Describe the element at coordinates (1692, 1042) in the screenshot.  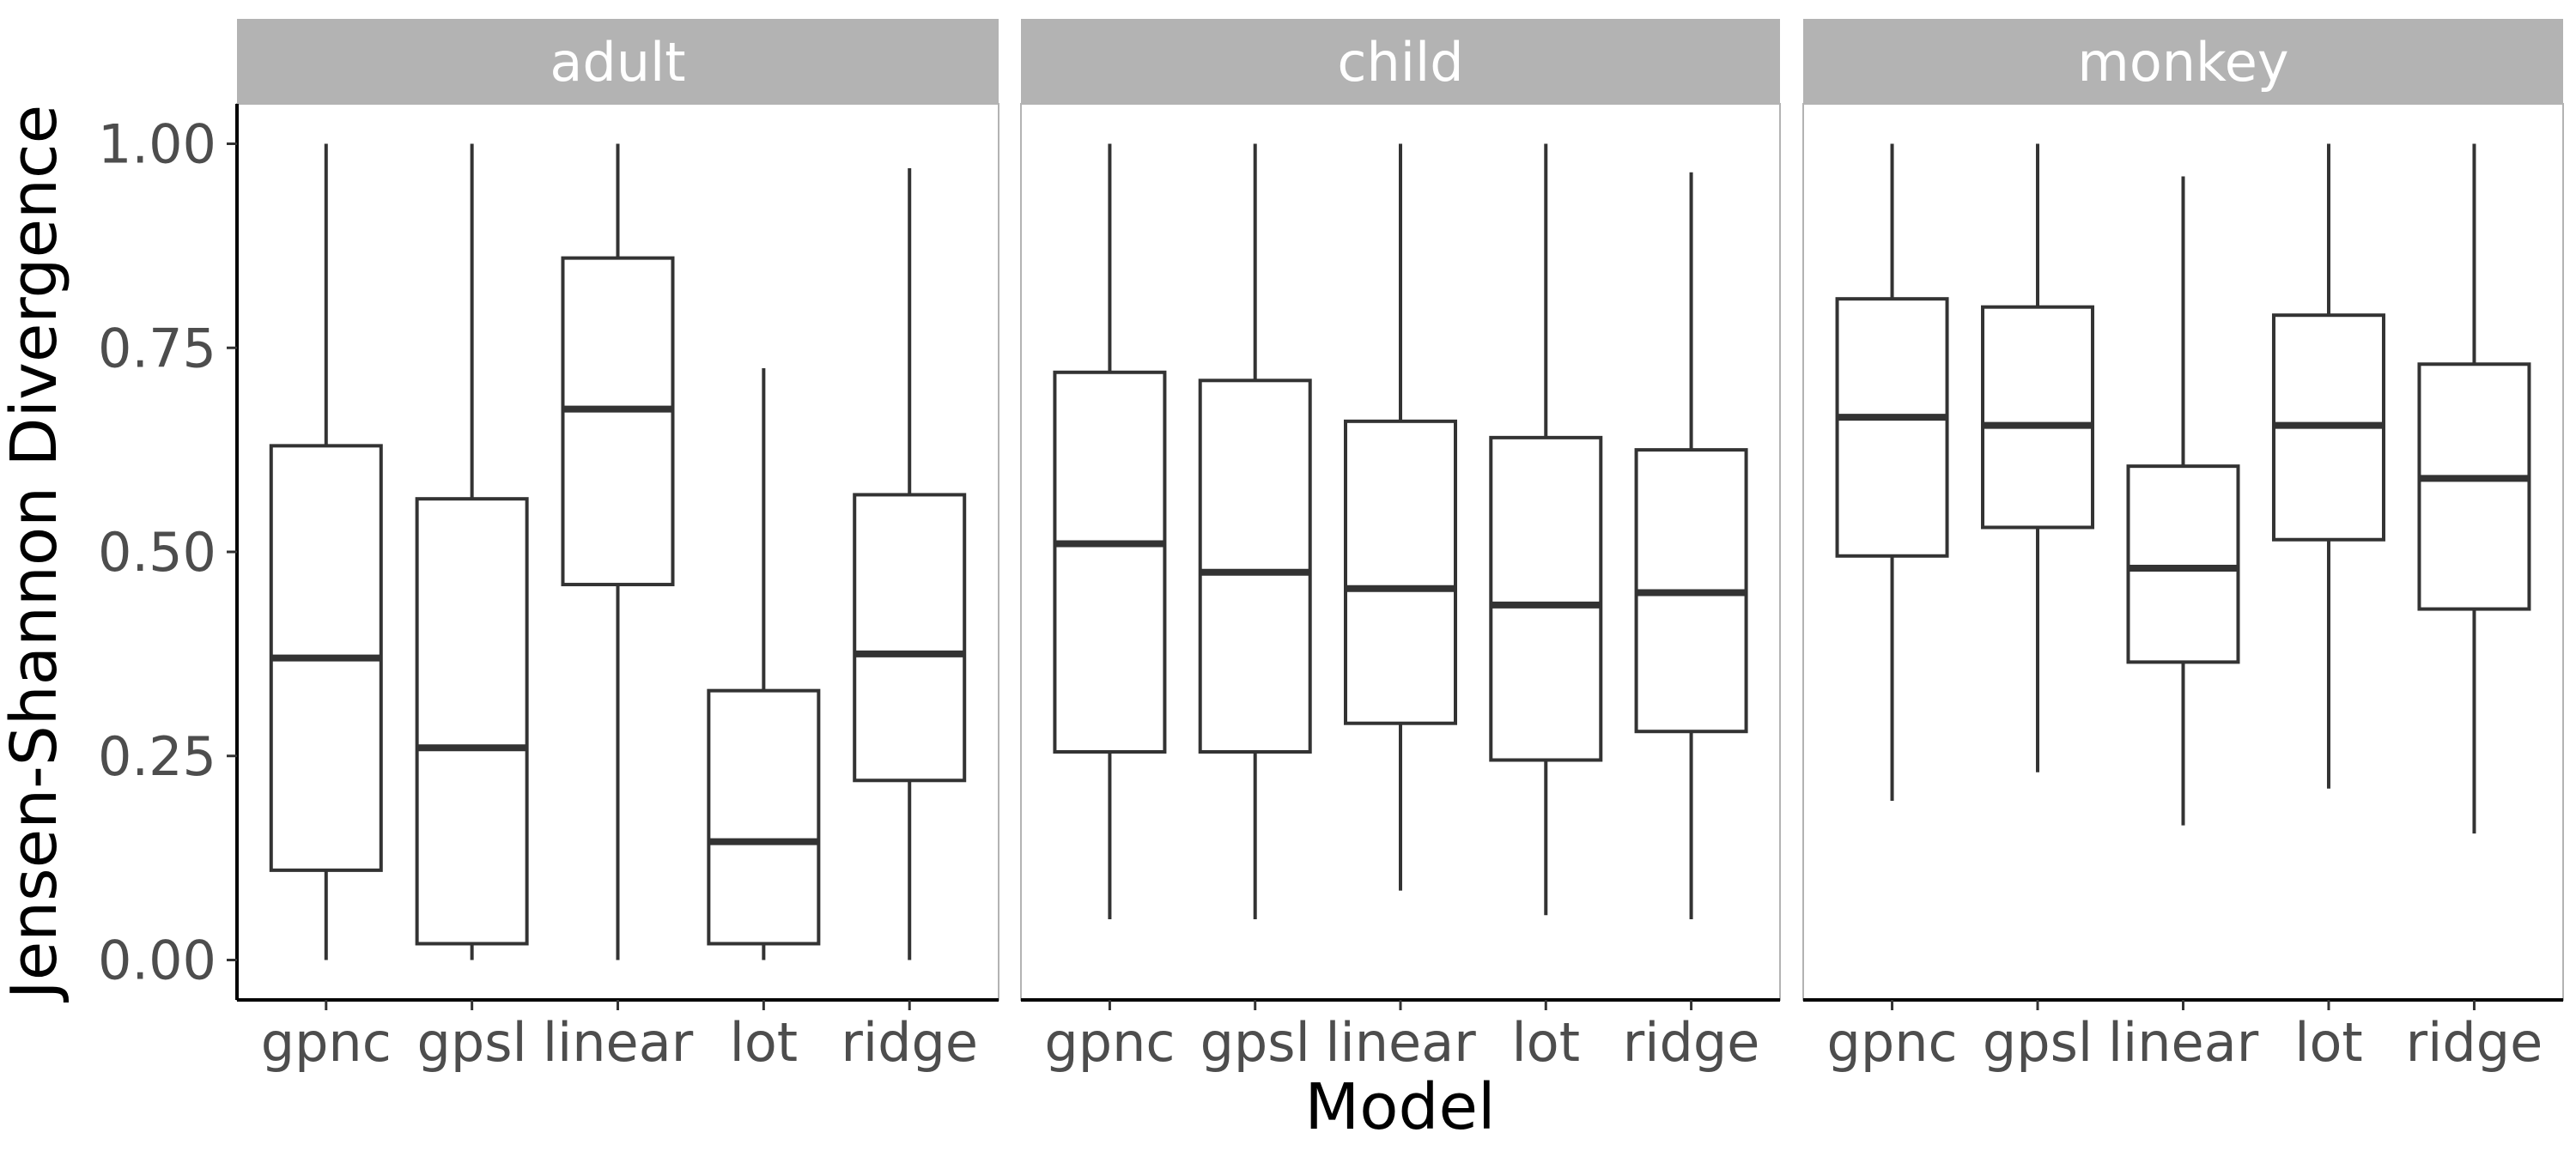
I see `x-tick-label-child-ridge: ridge` at that location.